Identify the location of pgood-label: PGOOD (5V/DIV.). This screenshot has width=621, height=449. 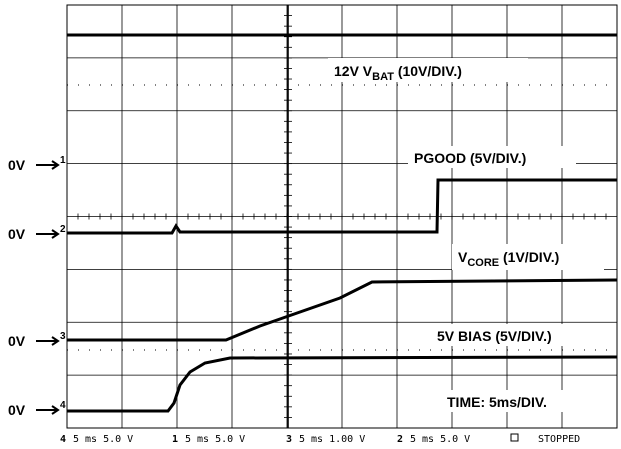
(470, 158).